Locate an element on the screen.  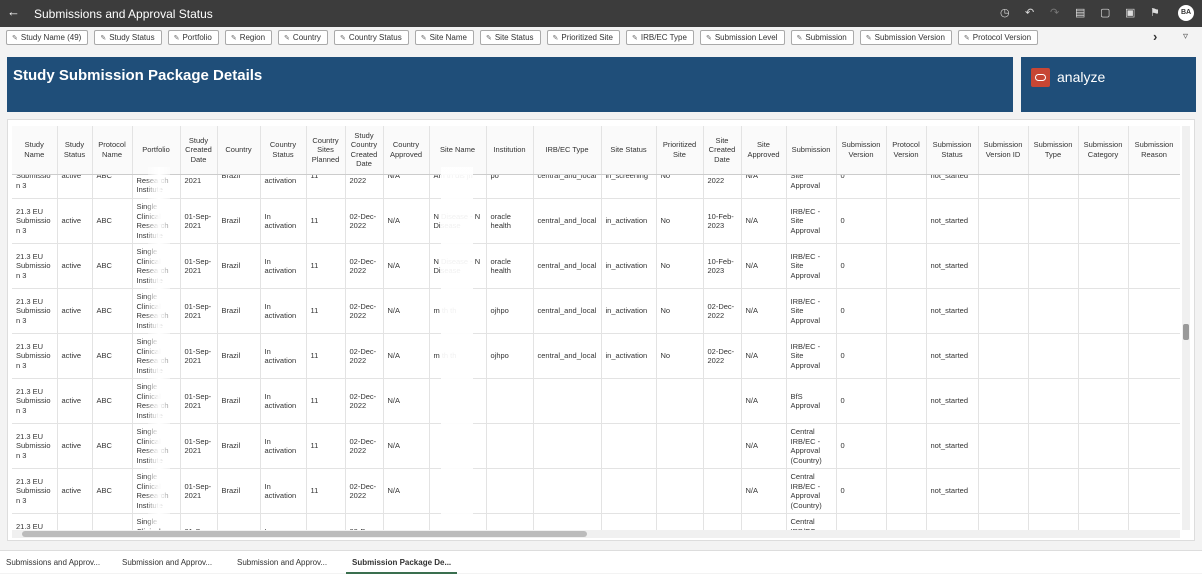
table-cell: not_started is located at coordinates (952, 401).